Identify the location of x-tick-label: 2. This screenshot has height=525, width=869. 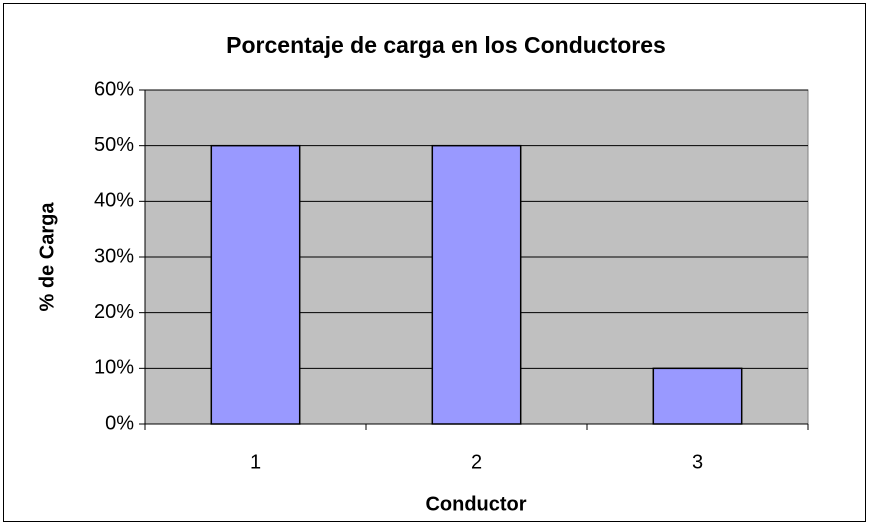
(476, 462).